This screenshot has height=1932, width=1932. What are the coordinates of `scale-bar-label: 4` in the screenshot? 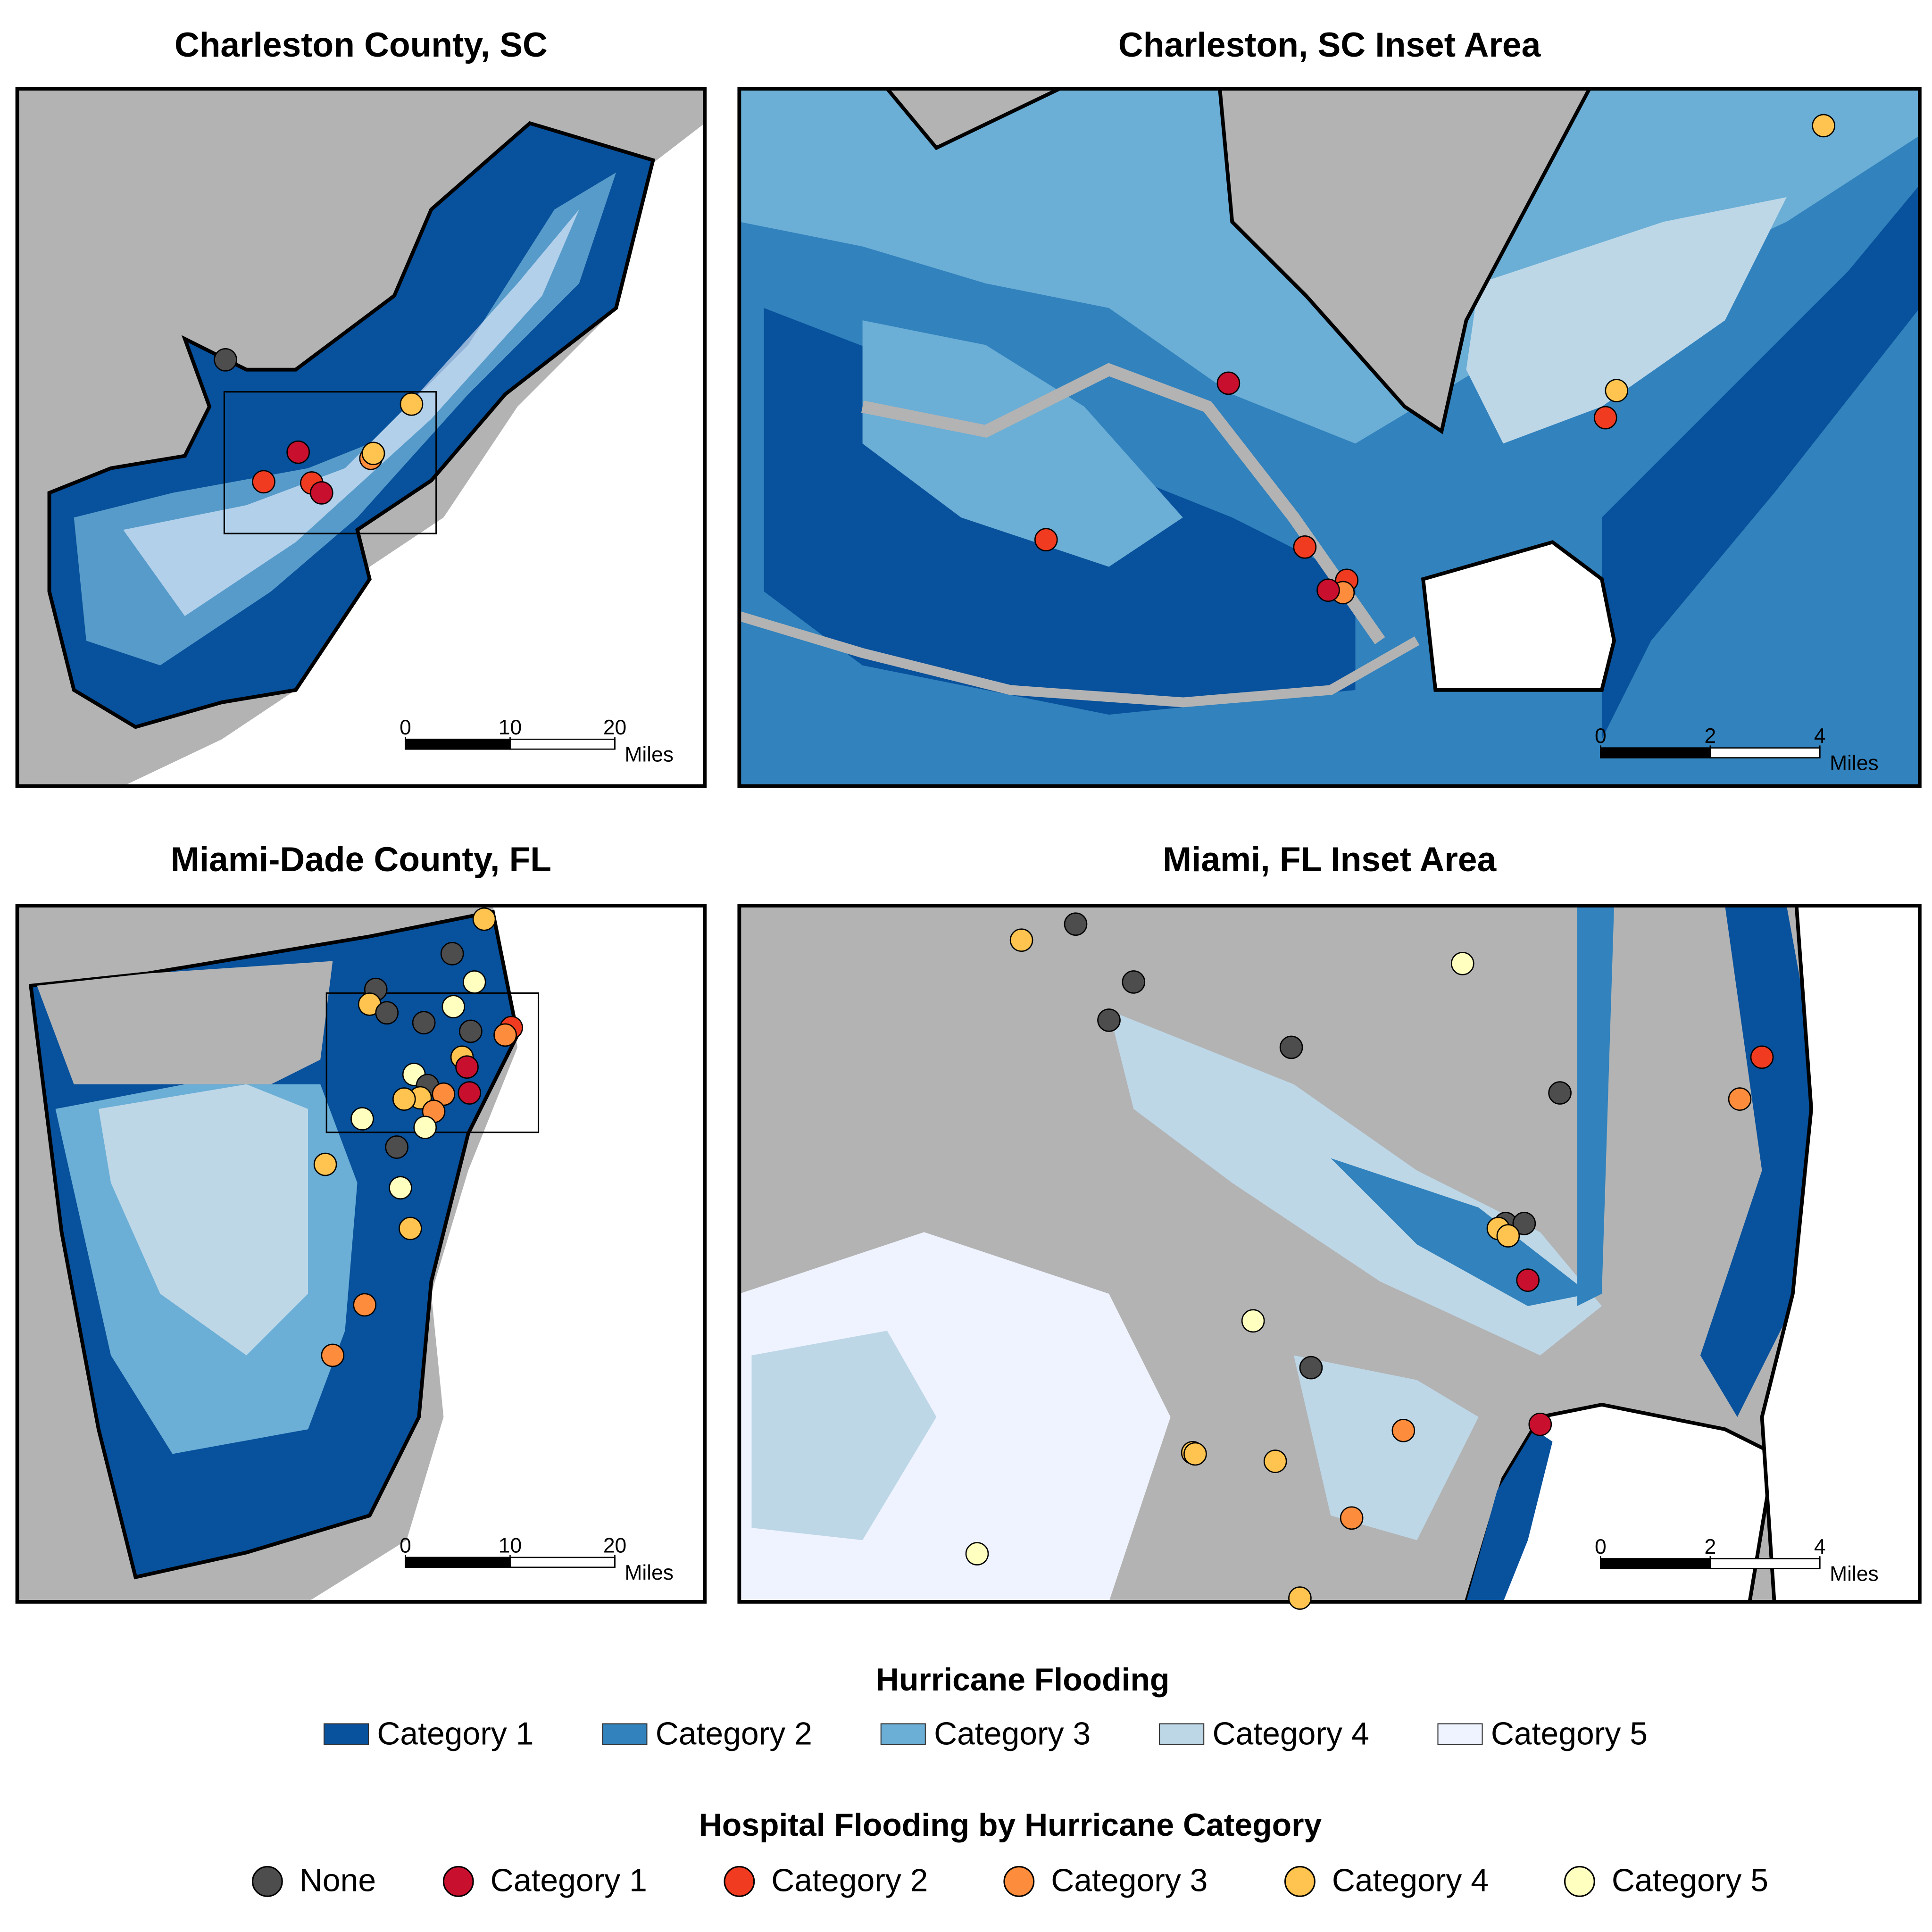 It's located at (1820, 736).